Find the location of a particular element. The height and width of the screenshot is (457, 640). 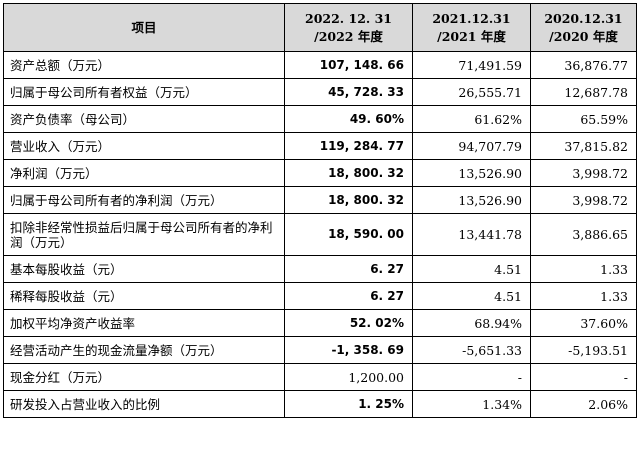

row-label: 研发投入占营业收入的比例 is located at coordinates (144, 404).